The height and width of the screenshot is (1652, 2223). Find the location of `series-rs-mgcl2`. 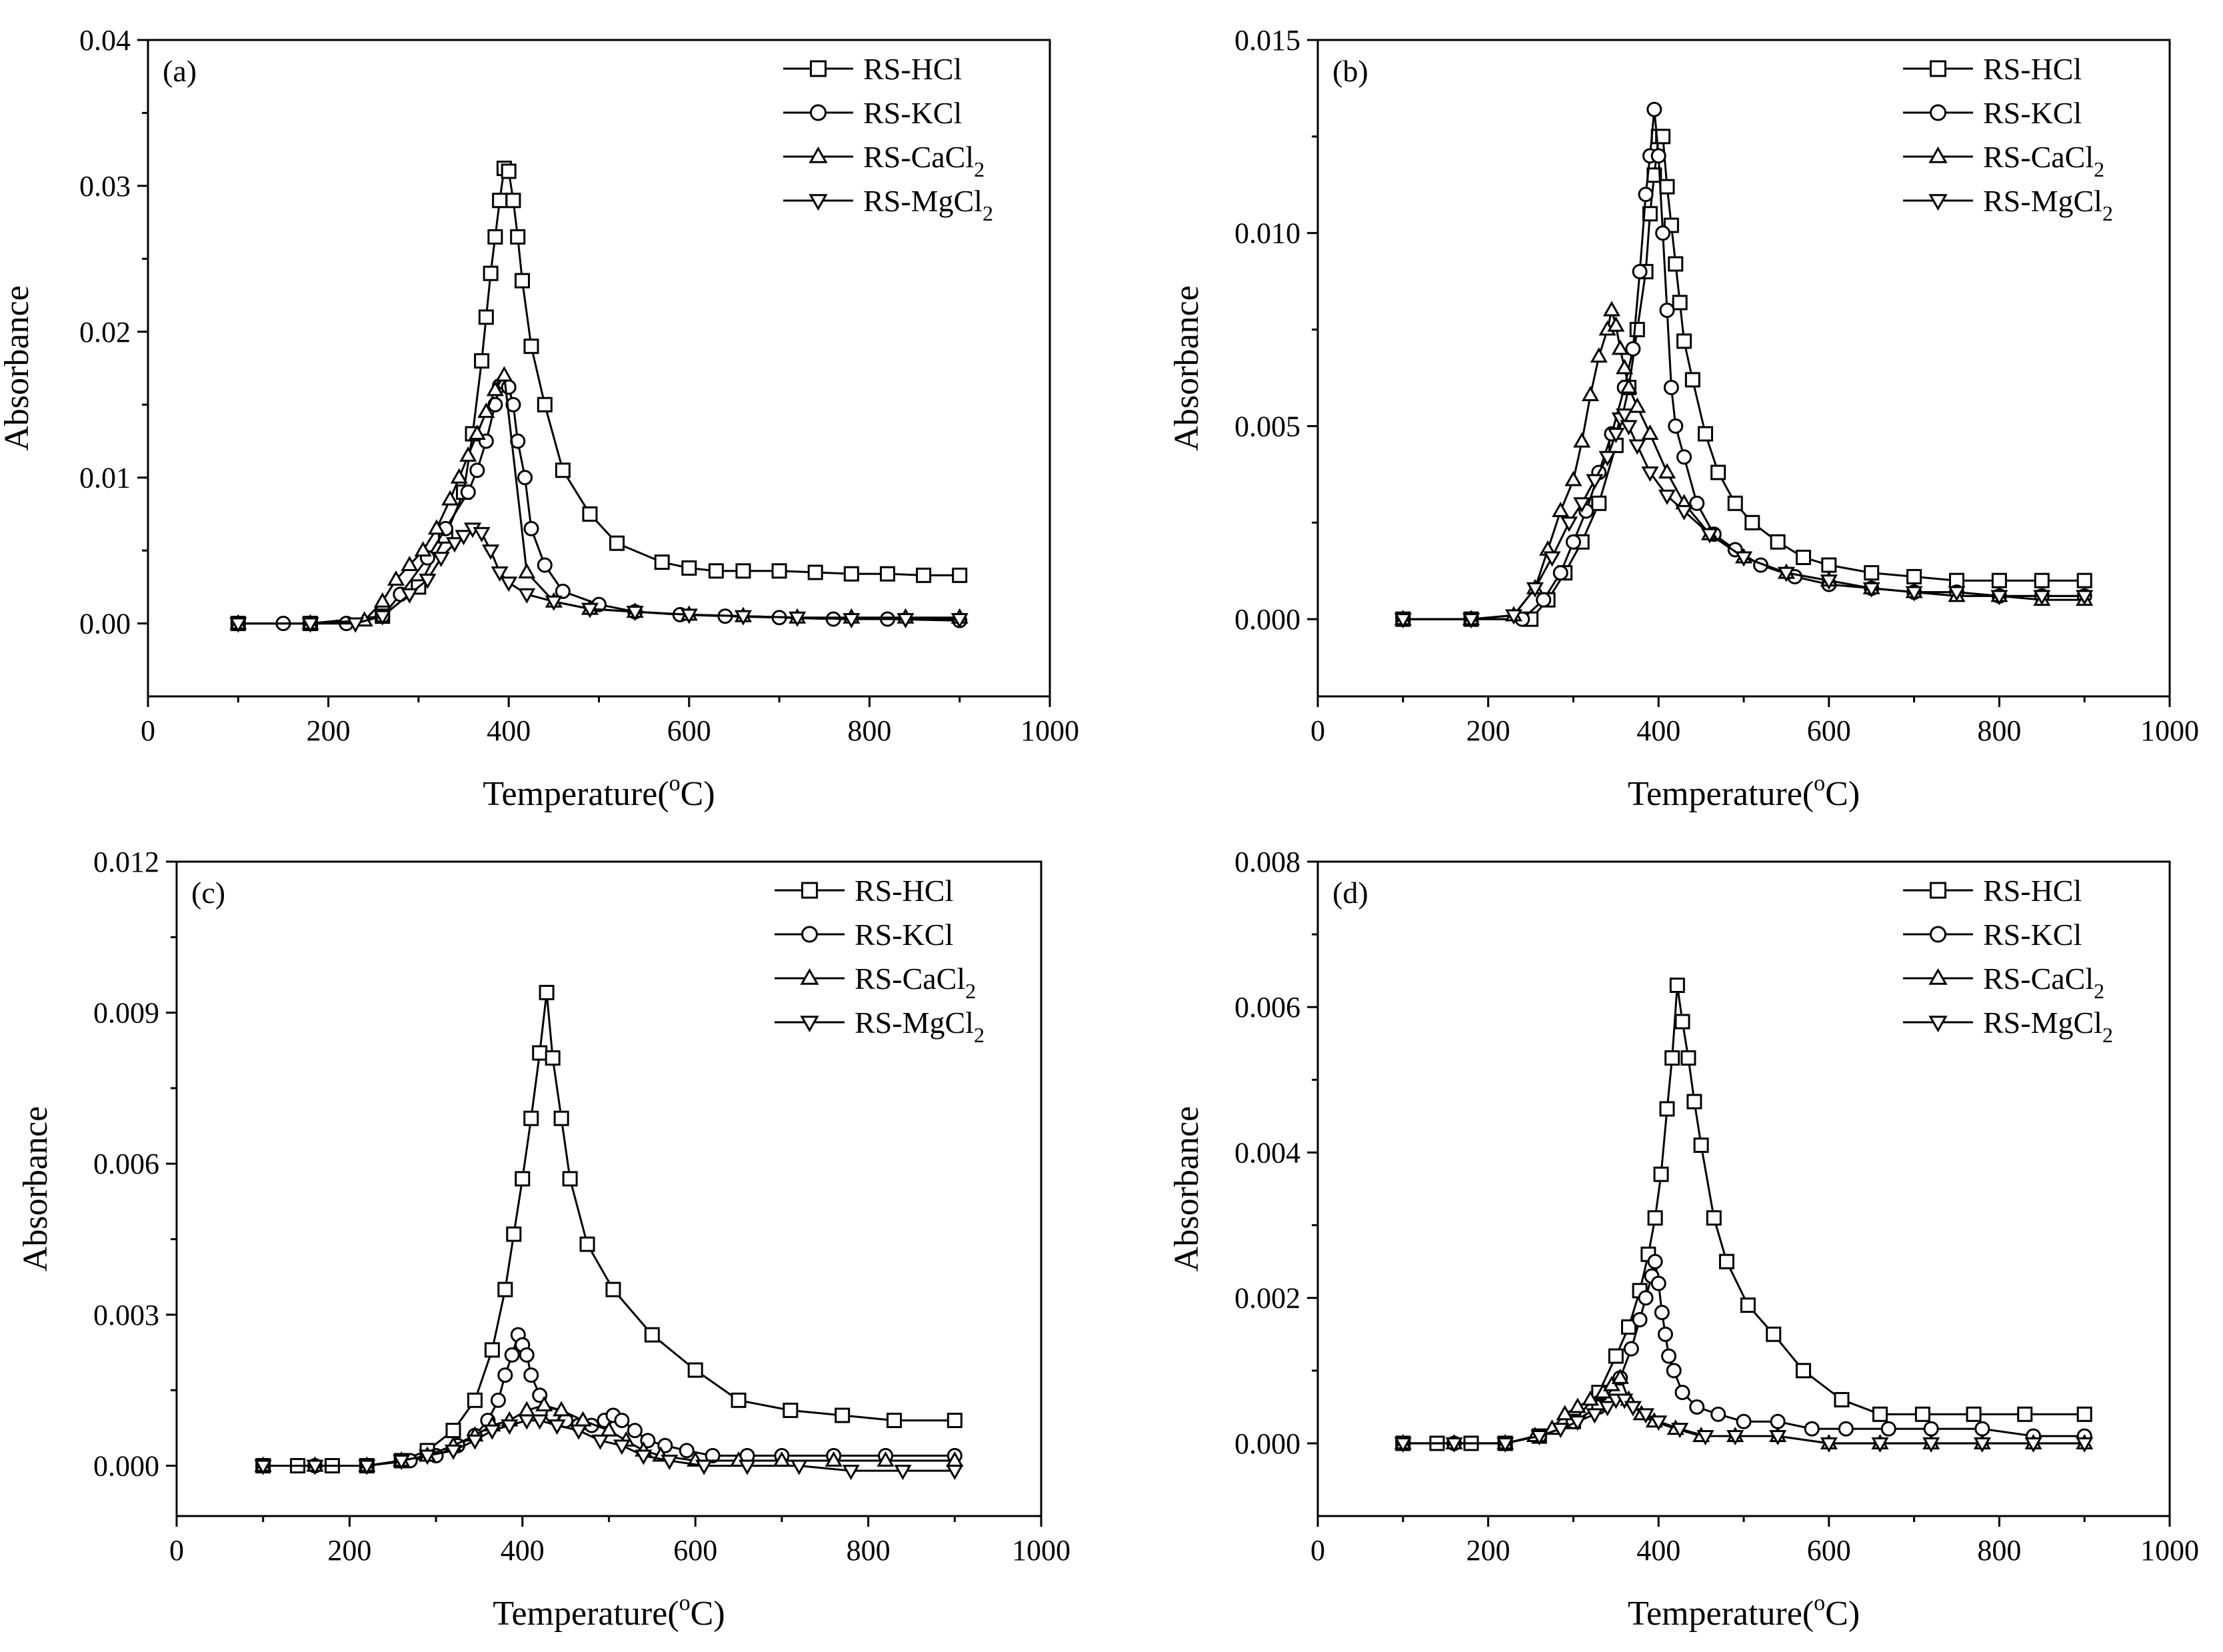

series-rs-mgcl2 is located at coordinates (1744, 1423).